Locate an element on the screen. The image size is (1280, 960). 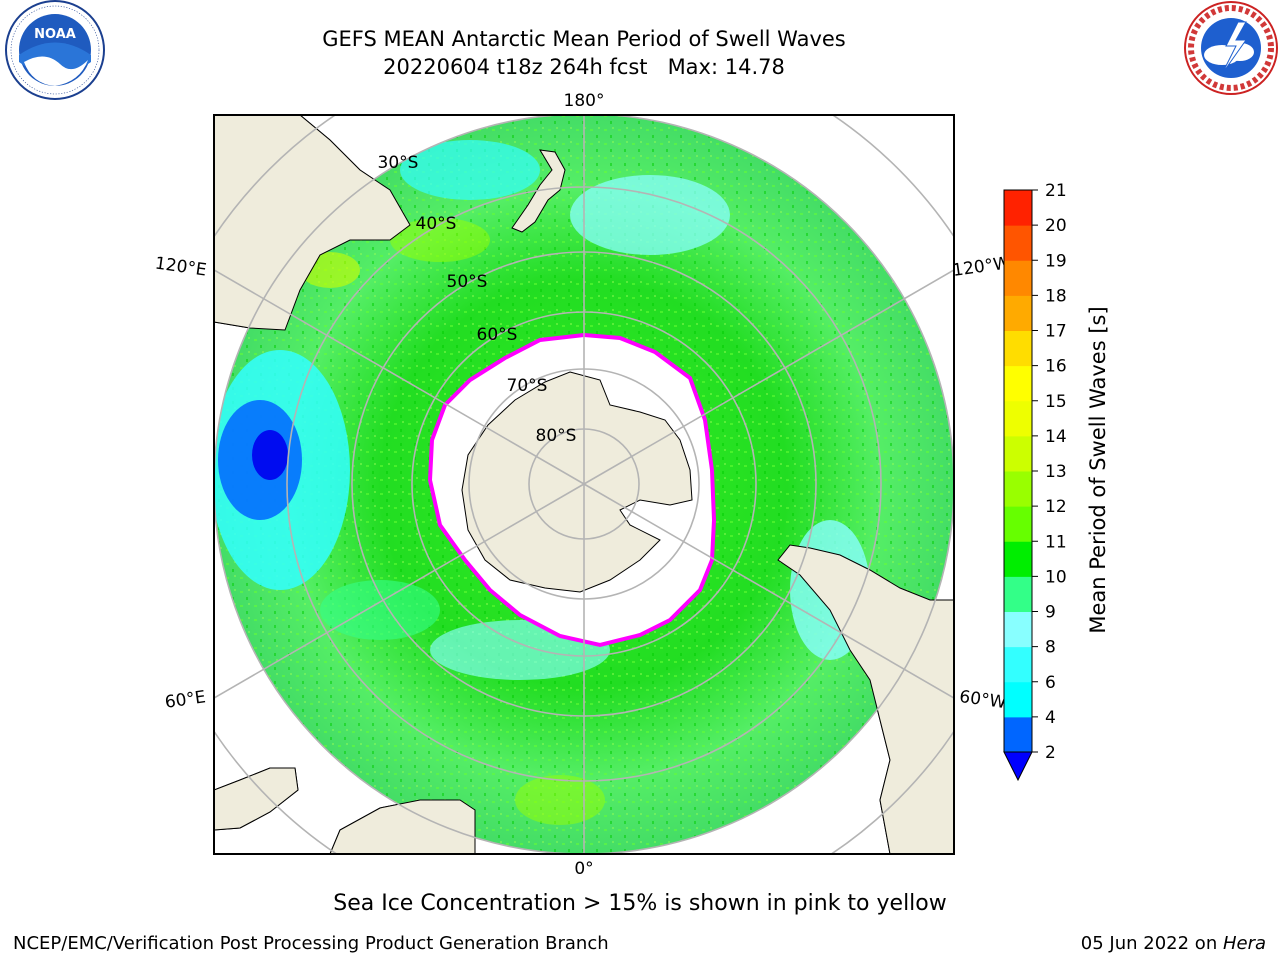
lon-label-180: 180° is located at coordinates (584, 101).